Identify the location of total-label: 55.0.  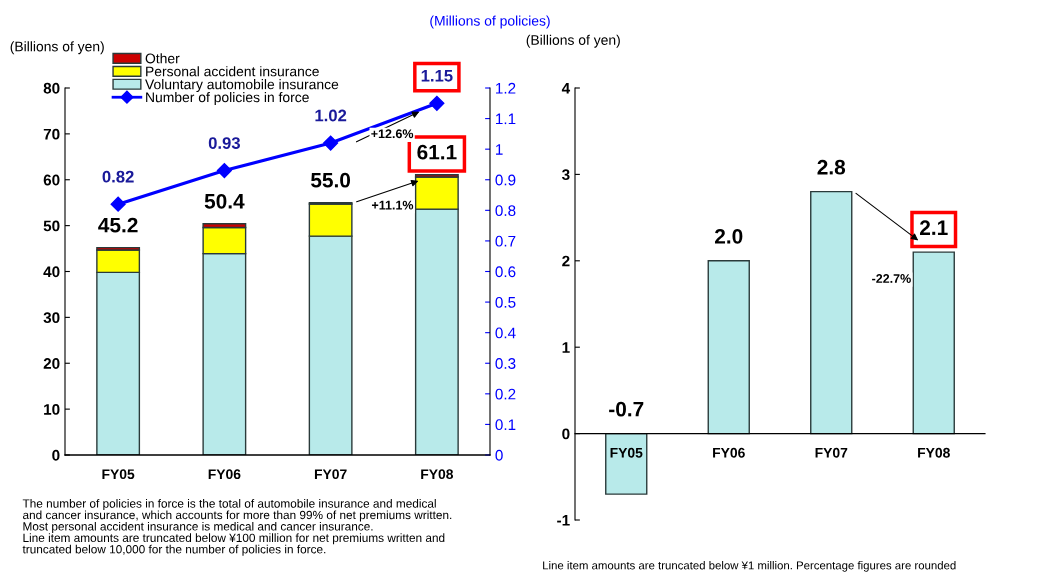
(330, 180).